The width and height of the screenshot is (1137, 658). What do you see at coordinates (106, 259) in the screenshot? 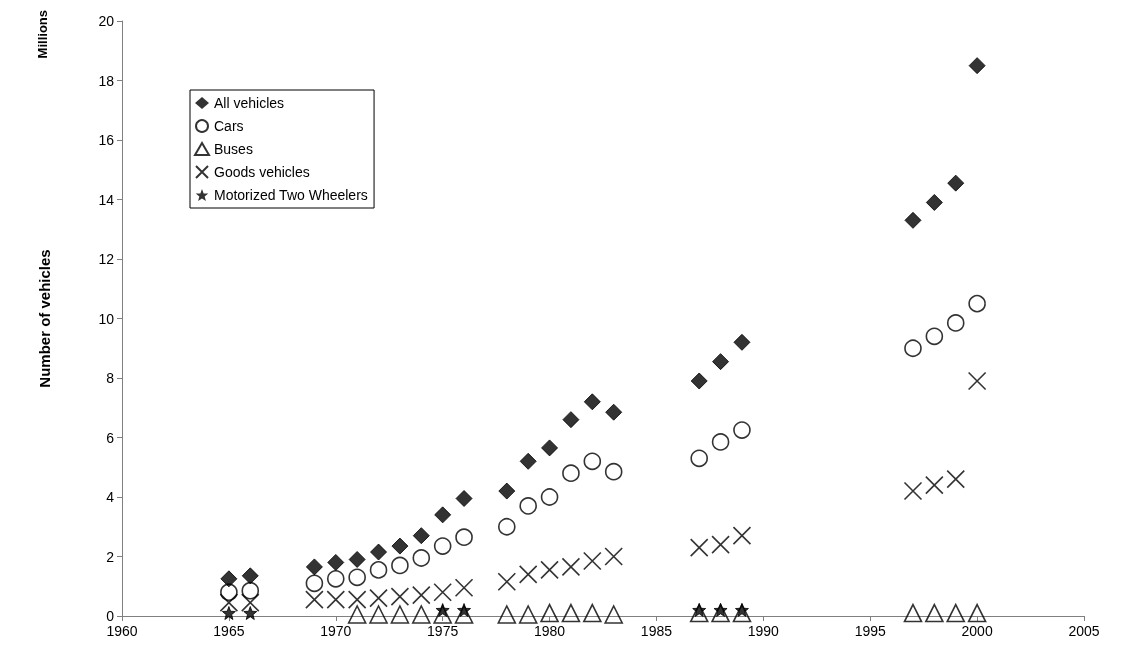
I see `y-tick-label: 12` at bounding box center [106, 259].